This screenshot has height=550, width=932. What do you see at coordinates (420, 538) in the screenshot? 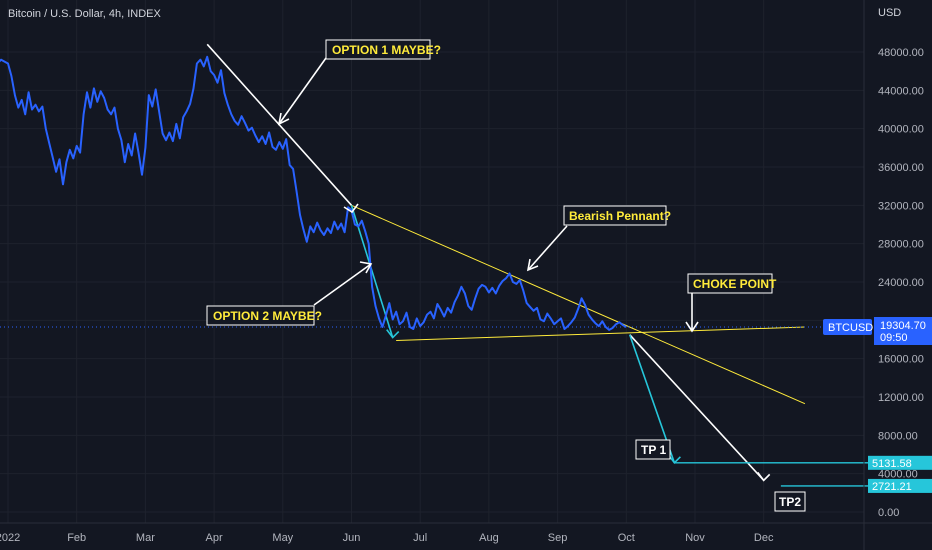
I see `x-tick-label: Jul` at bounding box center [420, 538].